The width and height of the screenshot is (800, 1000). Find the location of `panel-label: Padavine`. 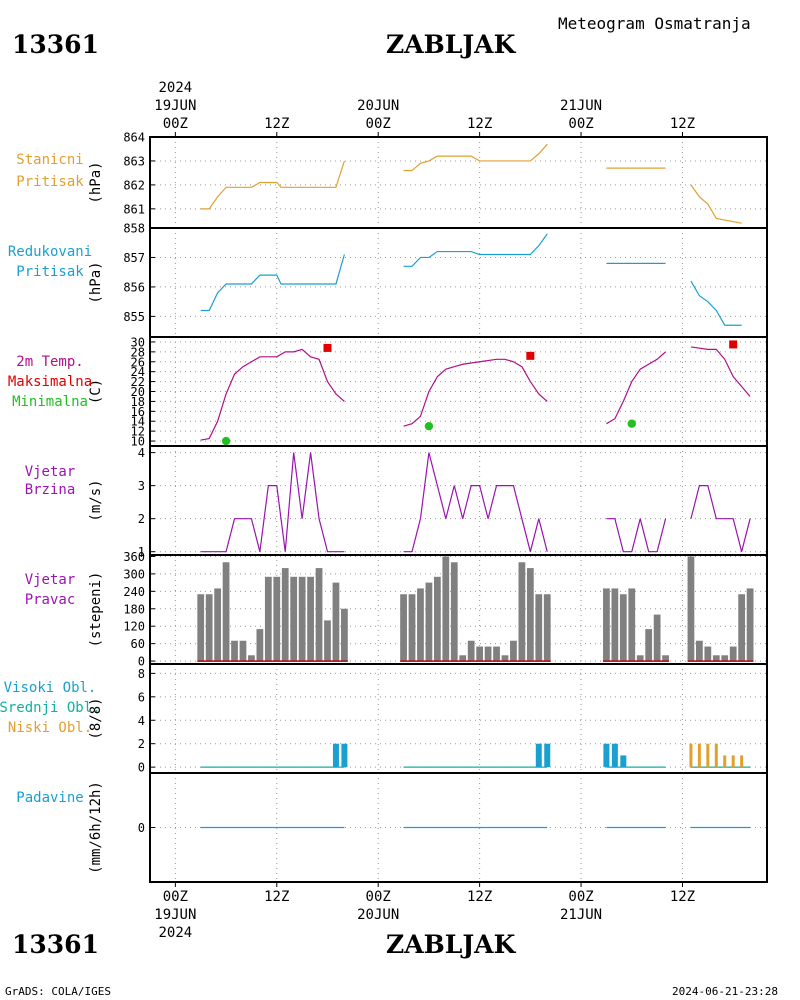

panel-label: Padavine is located at coordinates (49, 798).